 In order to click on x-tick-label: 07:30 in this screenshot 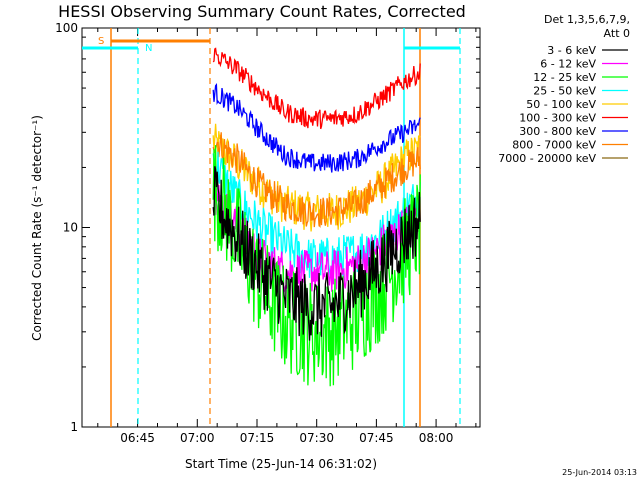, I will do `click(316, 438)`.